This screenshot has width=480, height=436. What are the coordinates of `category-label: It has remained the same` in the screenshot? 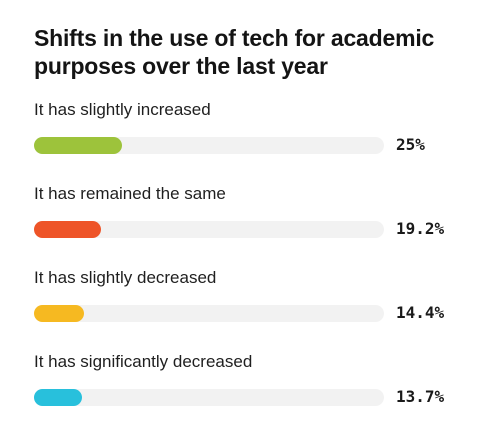 It's located at (130, 193).